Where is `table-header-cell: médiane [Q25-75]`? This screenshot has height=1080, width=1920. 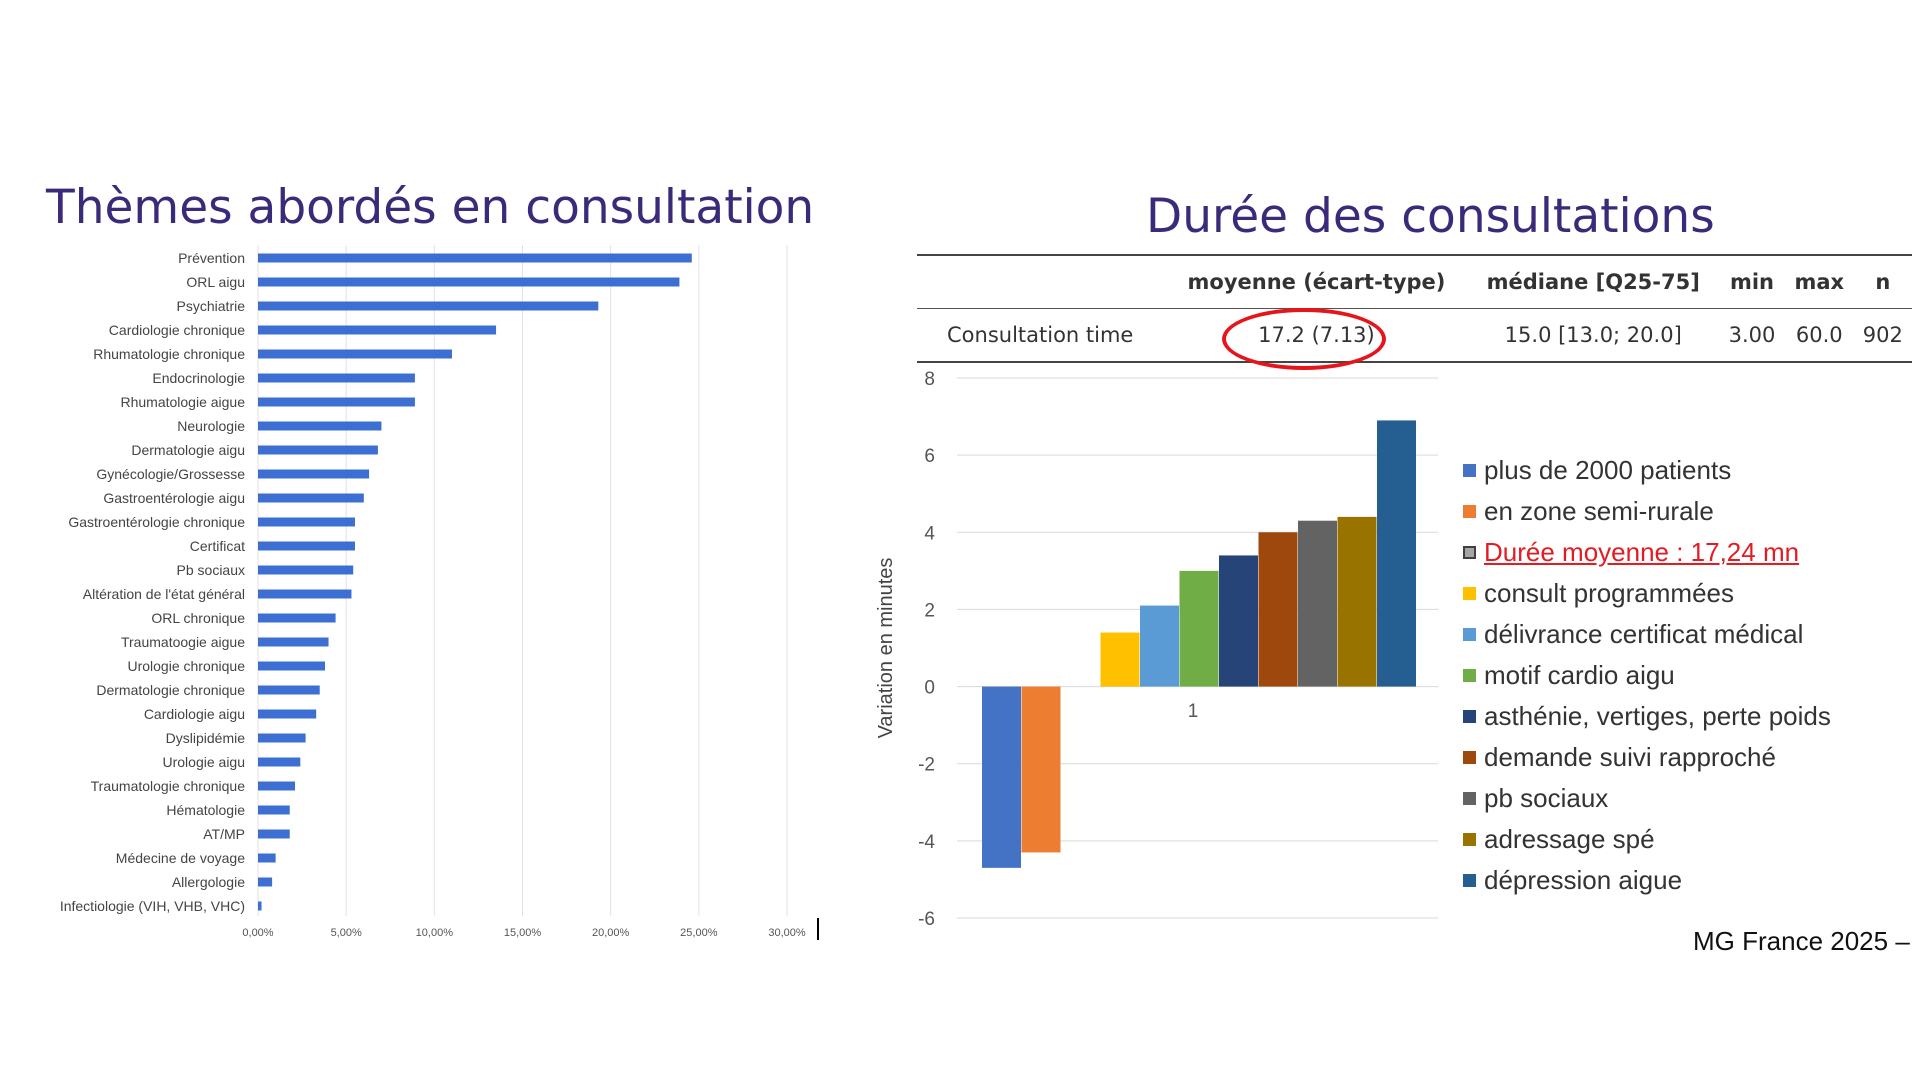
table-header-cell: médiane [Q25-75] is located at coordinates (1593, 282).